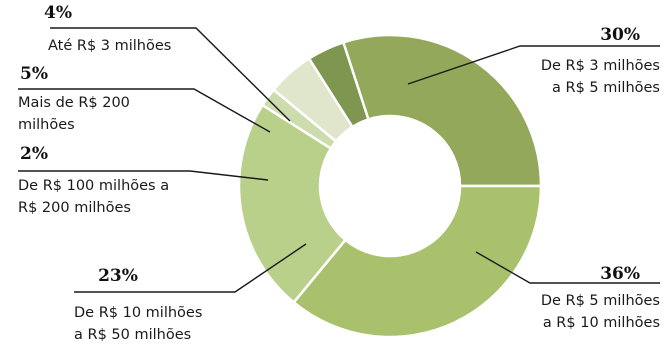 The width and height of the screenshot is (672, 348). I want to click on category-label: Mais de R$ 200, so click(74, 103).